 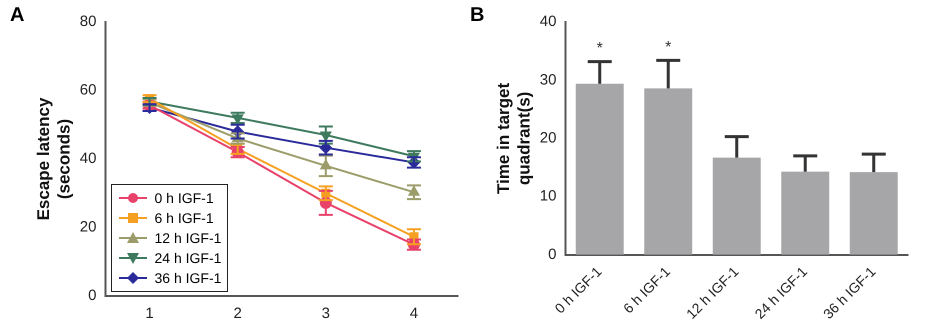 What do you see at coordinates (184, 218) in the screenshot?
I see `legend-label: 6 h IGF-1` at bounding box center [184, 218].